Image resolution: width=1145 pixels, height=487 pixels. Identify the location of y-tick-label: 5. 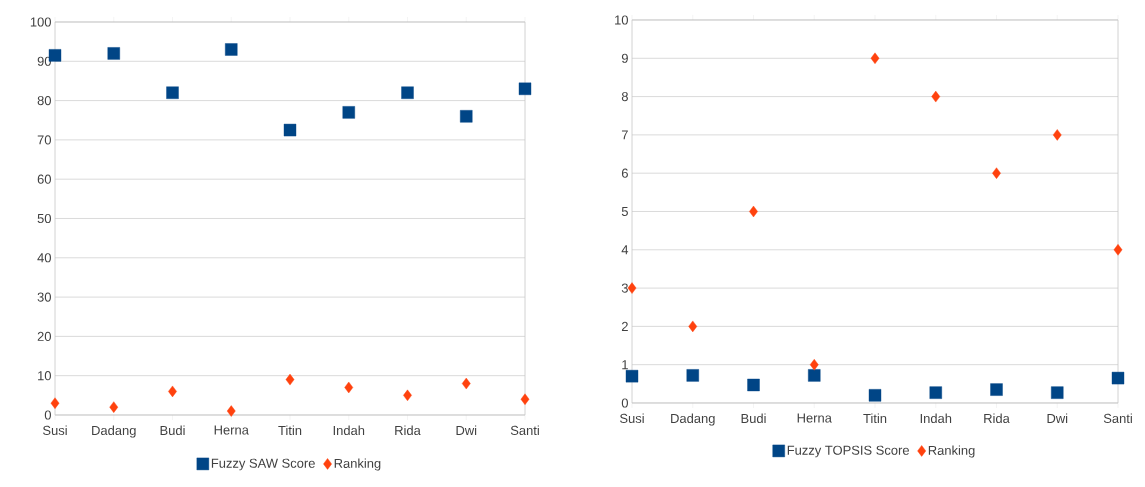
(624, 211).